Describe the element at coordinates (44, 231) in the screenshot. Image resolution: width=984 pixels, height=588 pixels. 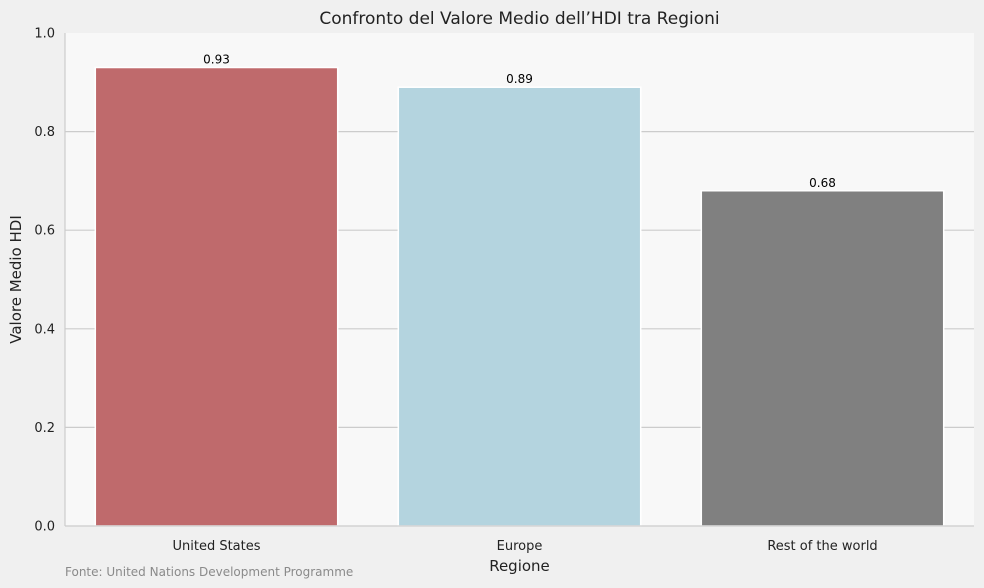
I see `y-tick-label: 0.6` at that location.